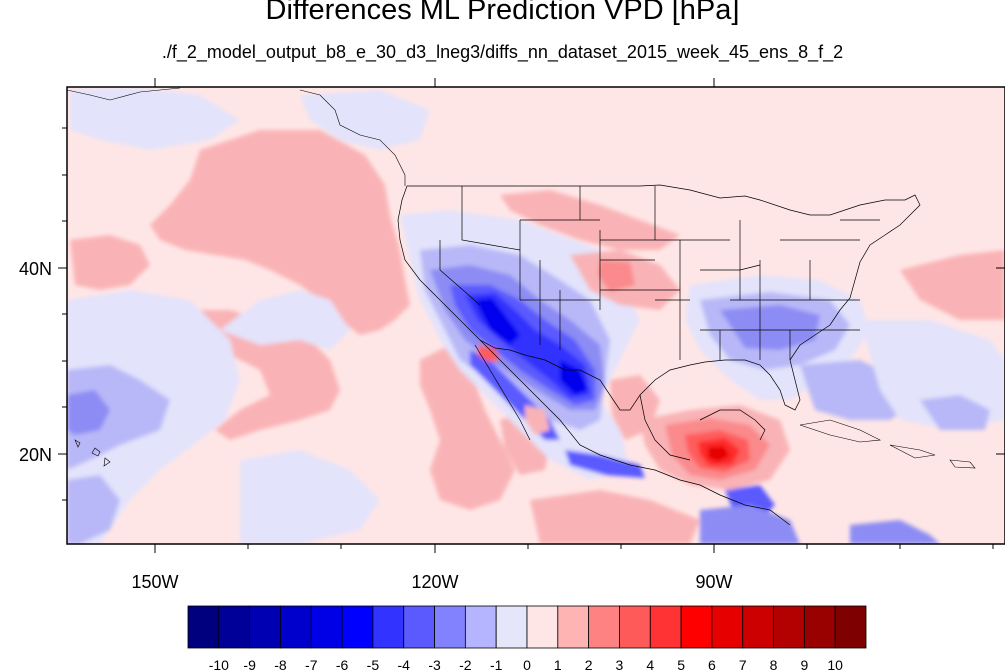  What do you see at coordinates (310, 497) in the screenshot?
I see `pacific-negative-south` at bounding box center [310, 497].